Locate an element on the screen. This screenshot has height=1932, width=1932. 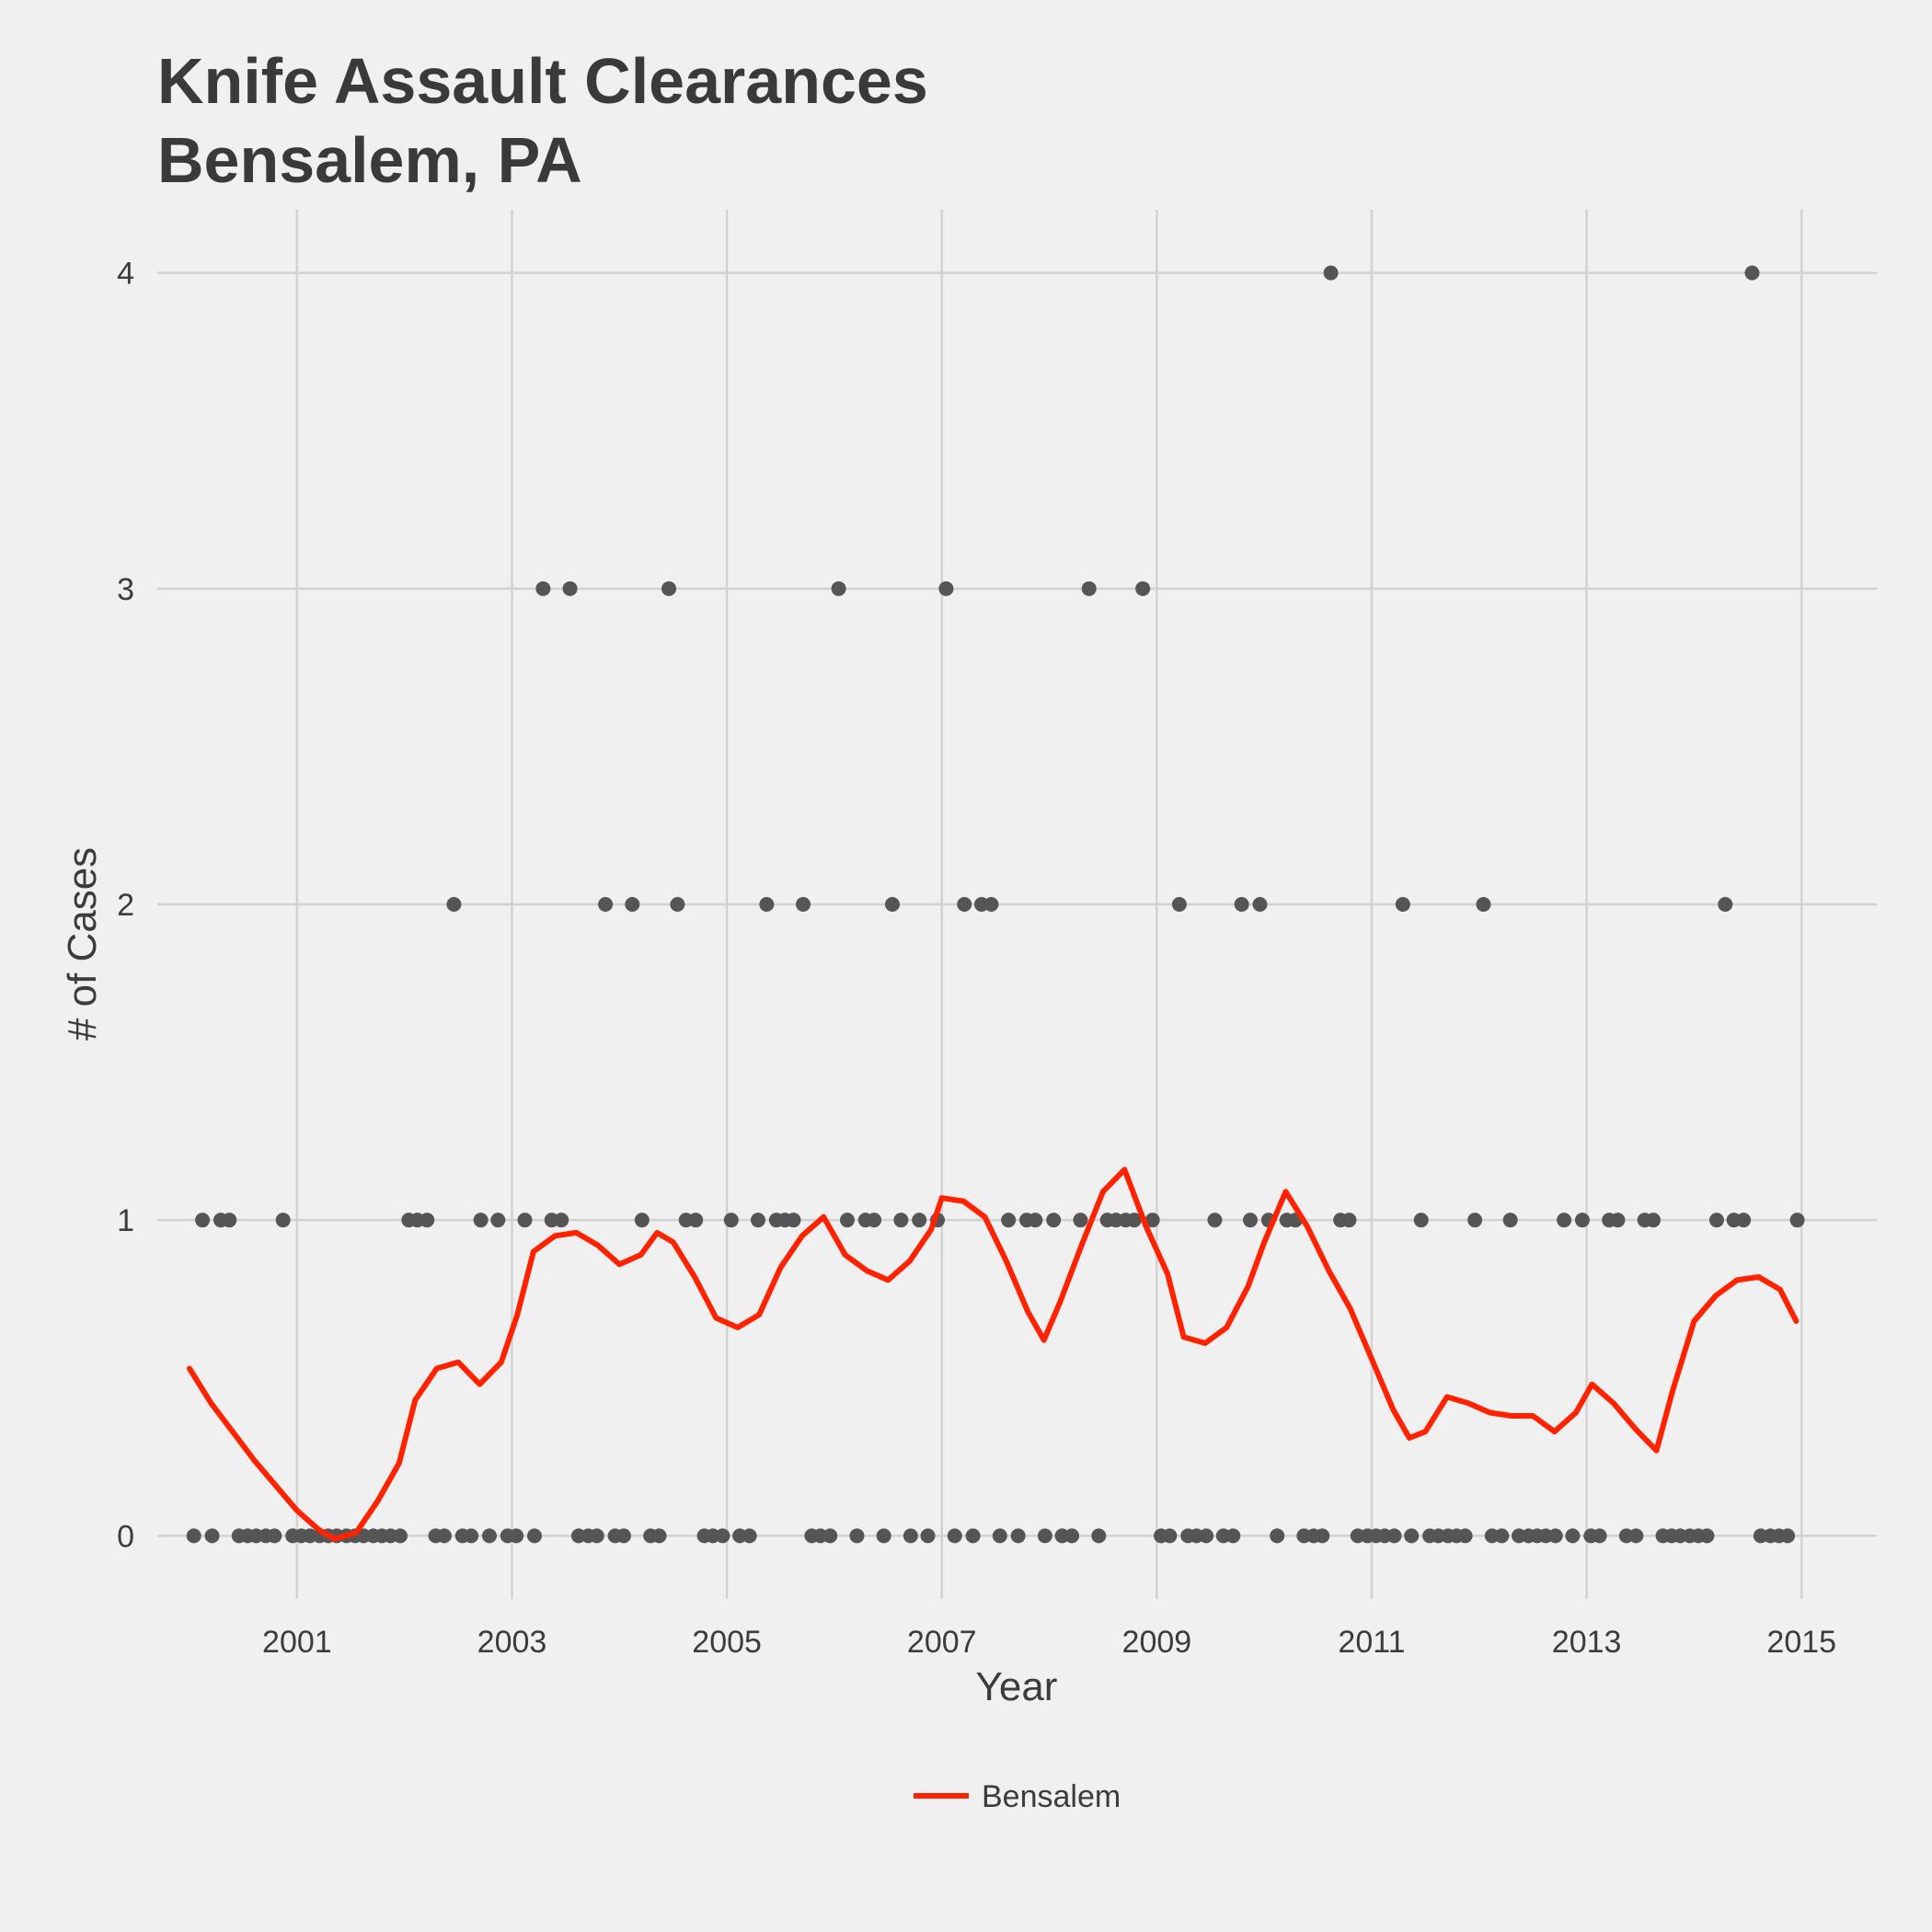
y-axis-title: # of Cases is located at coordinates (82, 944).